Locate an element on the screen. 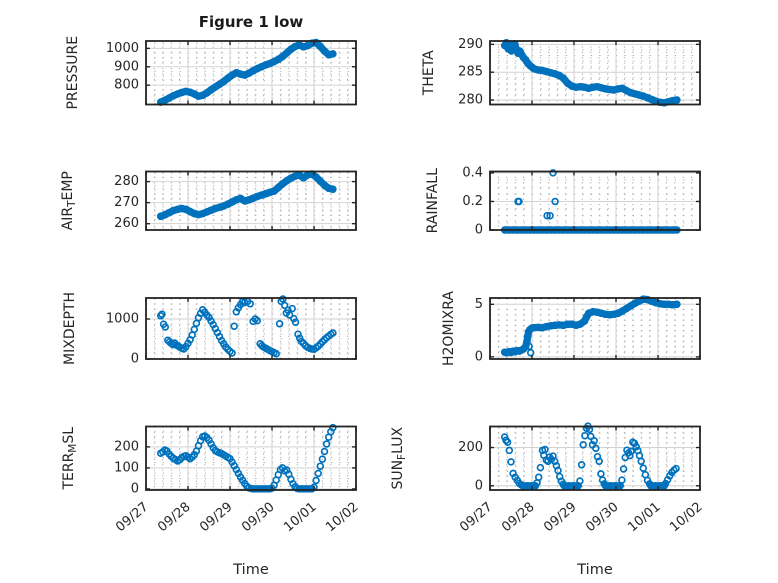 The width and height of the screenshot is (778, 583). svg-text: 290 is located at coordinates (470, 44).